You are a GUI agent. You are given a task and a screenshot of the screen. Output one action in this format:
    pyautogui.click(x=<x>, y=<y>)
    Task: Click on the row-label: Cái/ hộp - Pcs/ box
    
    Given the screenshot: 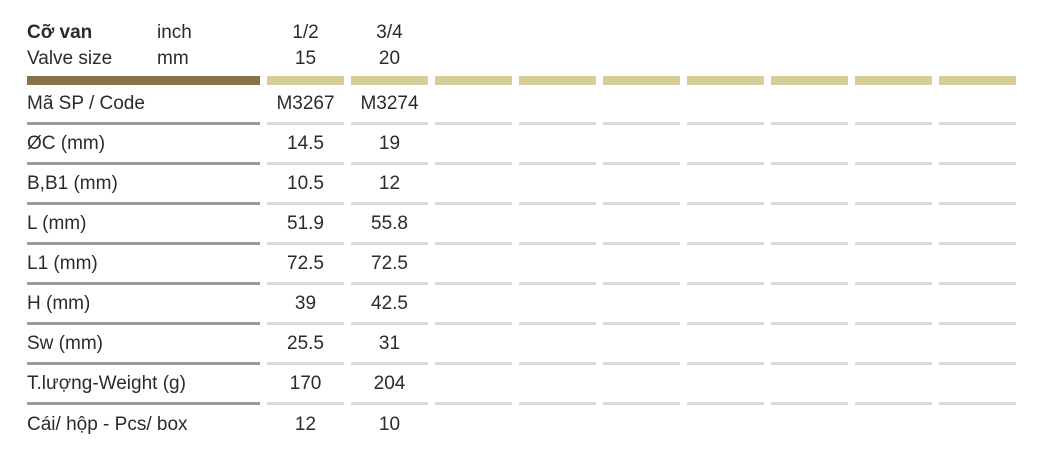 What is the action you would take?
    pyautogui.click(x=107, y=424)
    